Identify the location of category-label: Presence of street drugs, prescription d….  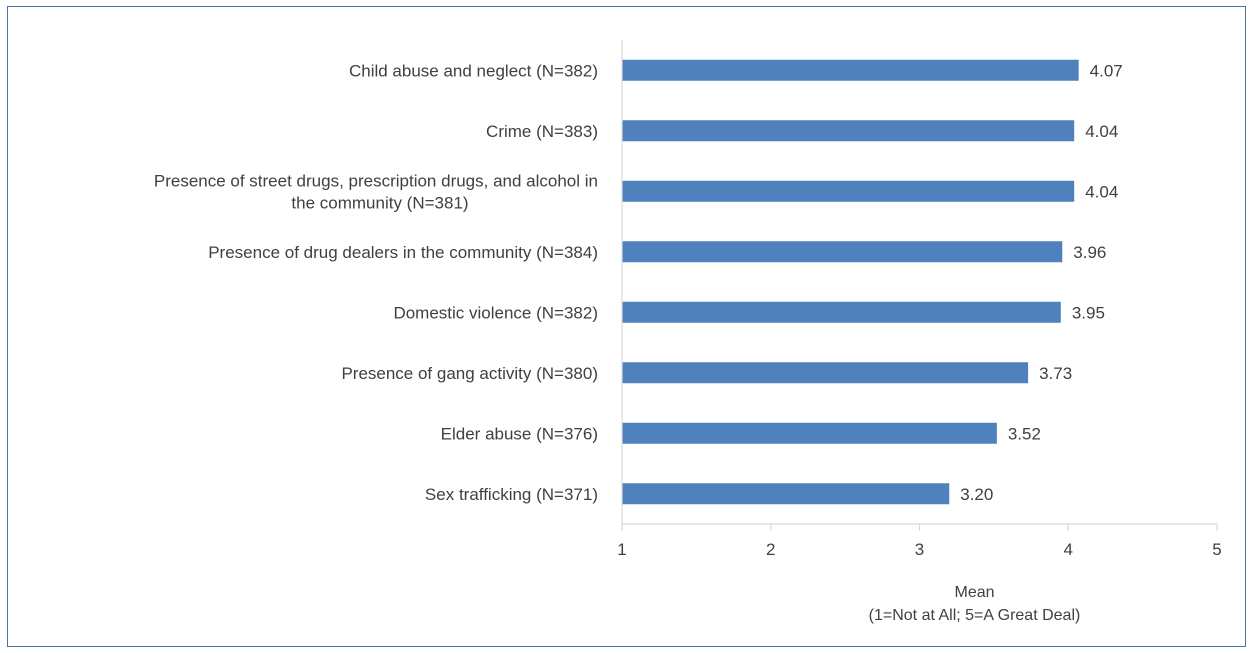
(376, 191).